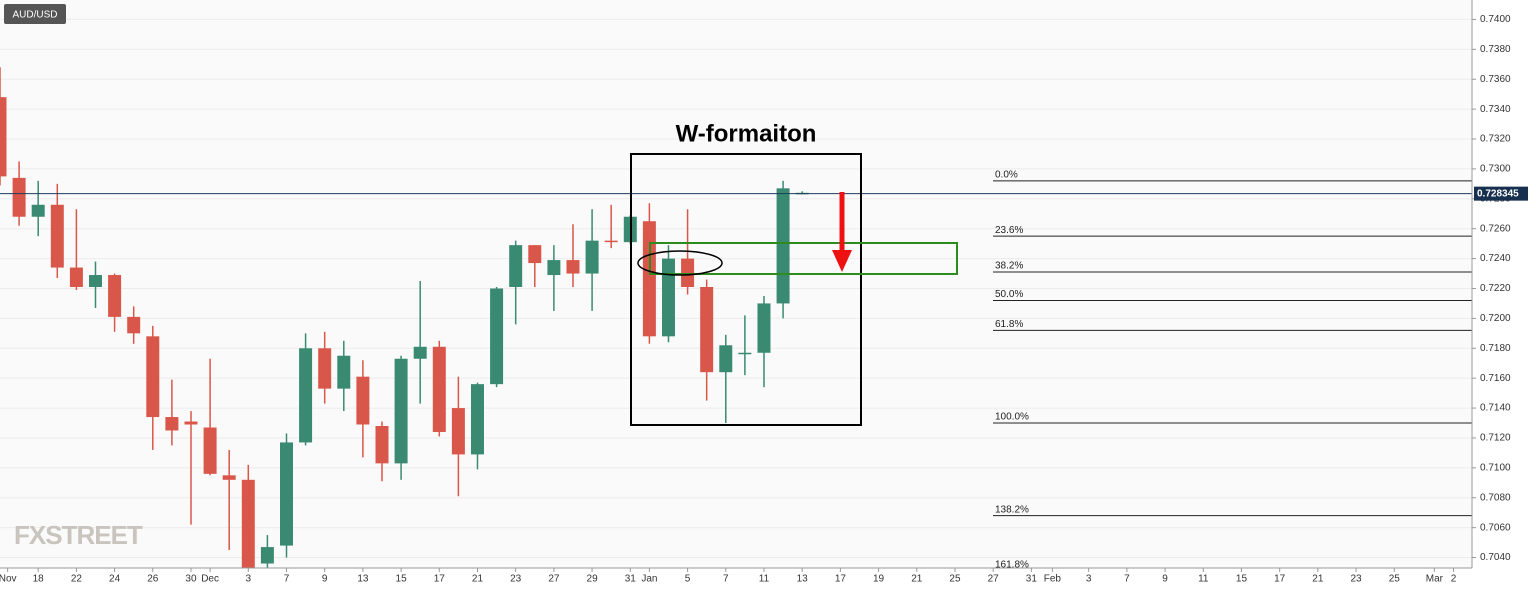  Describe the element at coordinates (363, 579) in the screenshot. I see `x-tick-label: 13` at that location.